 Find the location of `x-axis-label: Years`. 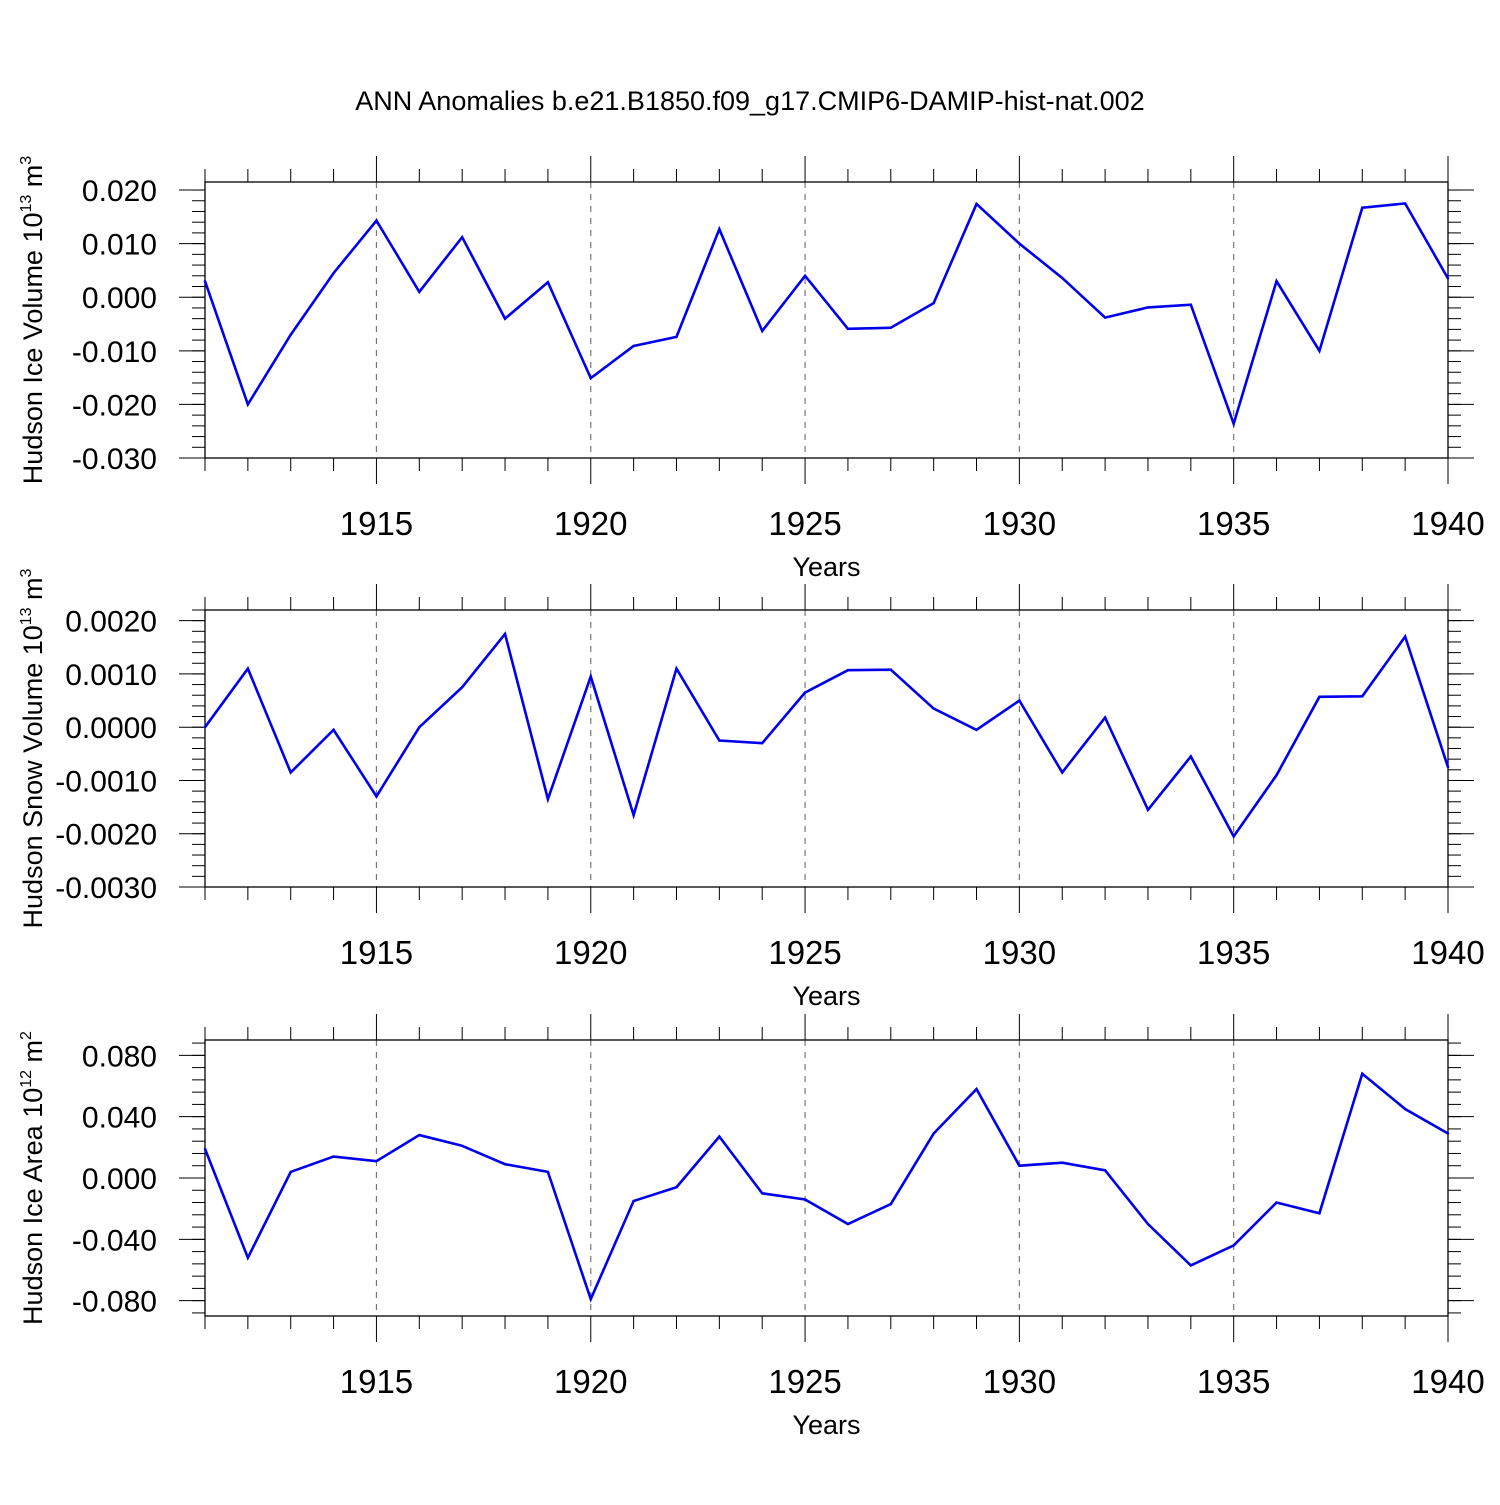

x-axis-label: Years is located at coordinates (826, 567).